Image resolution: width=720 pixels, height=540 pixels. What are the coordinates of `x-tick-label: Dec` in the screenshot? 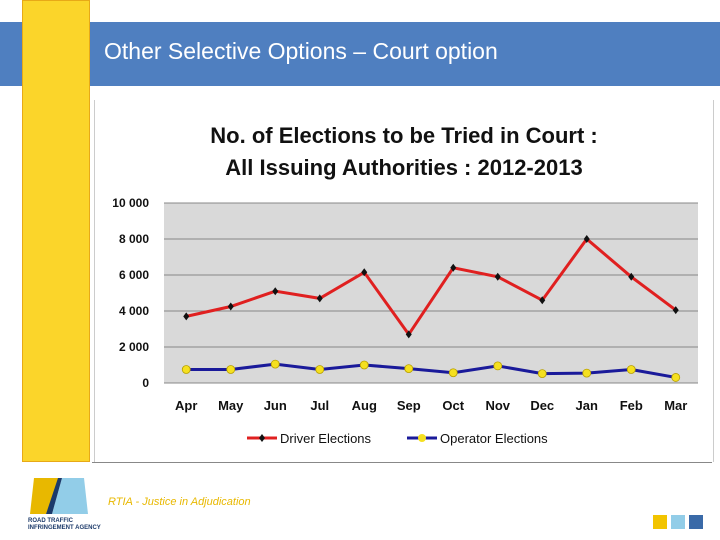 It's located at (542, 405).